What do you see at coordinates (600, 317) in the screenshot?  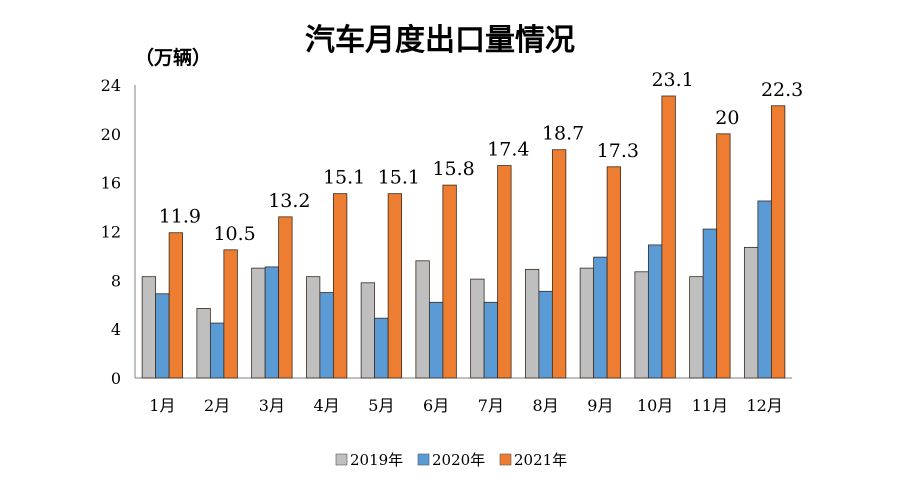 I see `bar-2020年-9月` at bounding box center [600, 317].